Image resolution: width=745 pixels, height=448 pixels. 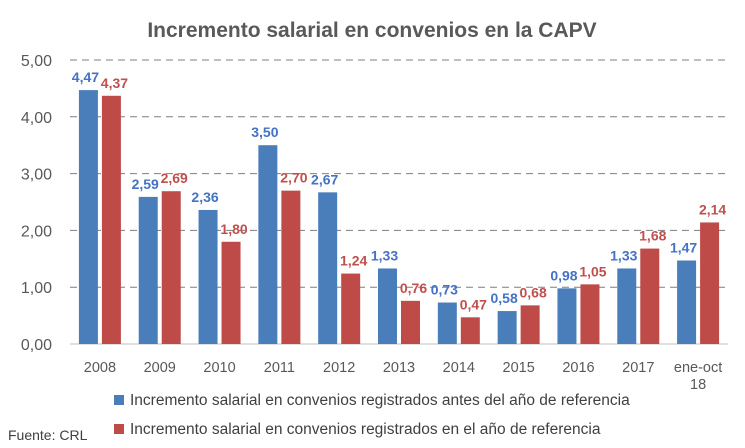 What do you see at coordinates (160, 368) in the screenshot?
I see `x-tick-label: 2009` at bounding box center [160, 368].